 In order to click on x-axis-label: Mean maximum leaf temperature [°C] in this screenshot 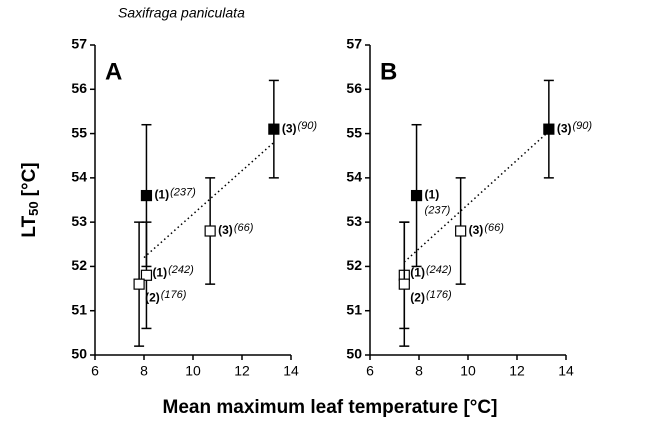, I will do `click(330, 407)`.